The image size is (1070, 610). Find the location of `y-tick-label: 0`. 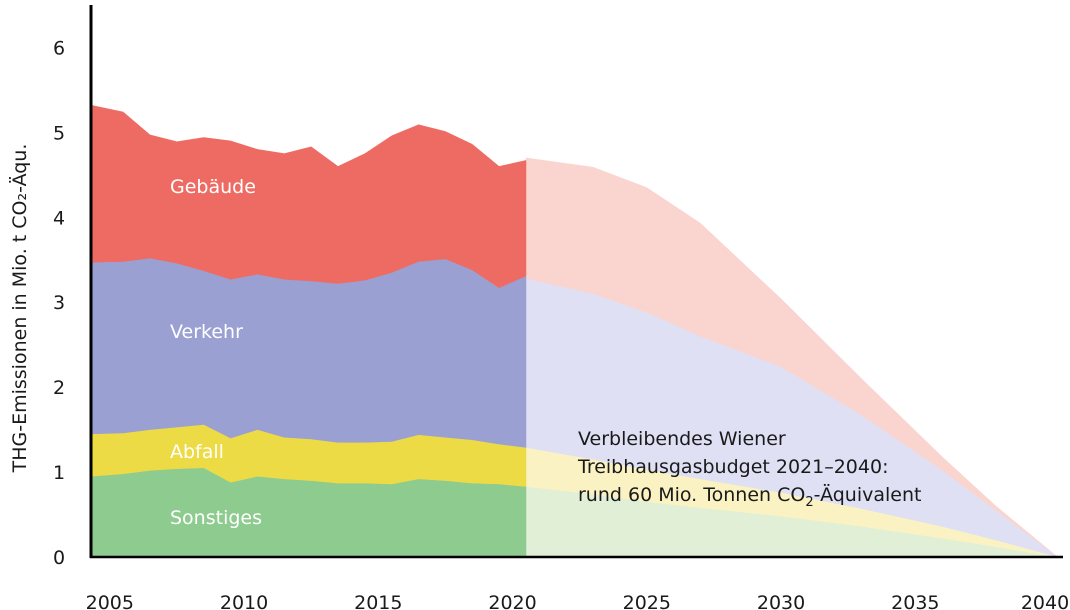

y-tick-label: 0 is located at coordinates (59, 558).